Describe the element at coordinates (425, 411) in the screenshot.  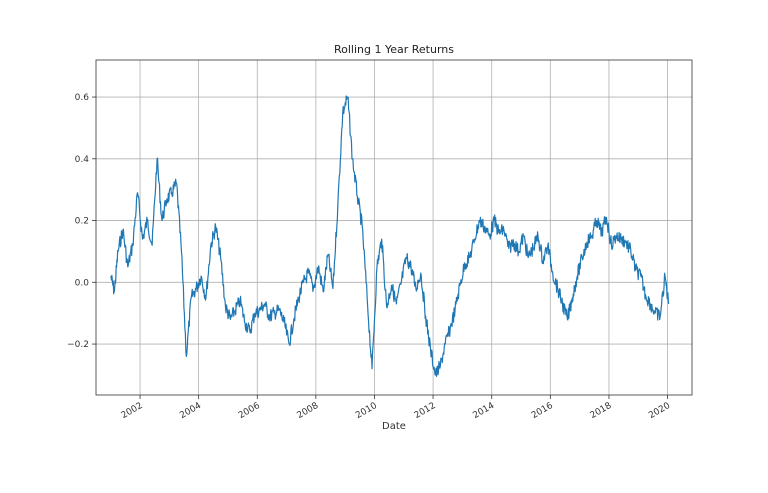
I see `x-tick-label: 2012` at that location.